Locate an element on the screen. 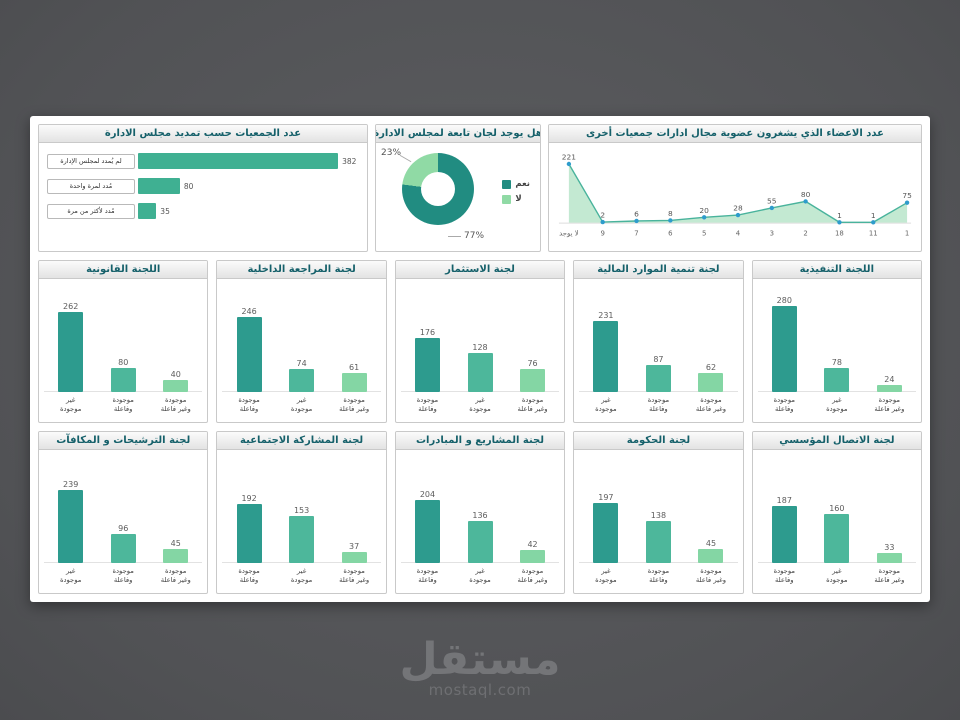 This screenshot has width=960, height=720. bar-value-label: 37 is located at coordinates (354, 546).